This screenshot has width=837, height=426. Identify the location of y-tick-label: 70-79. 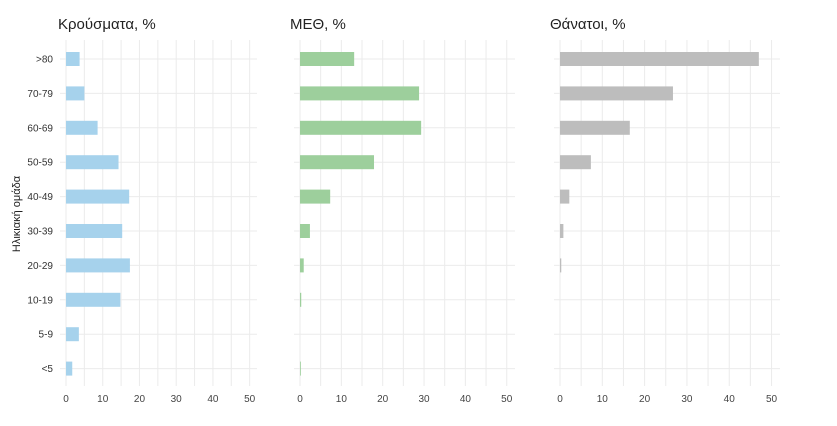
(40, 94).